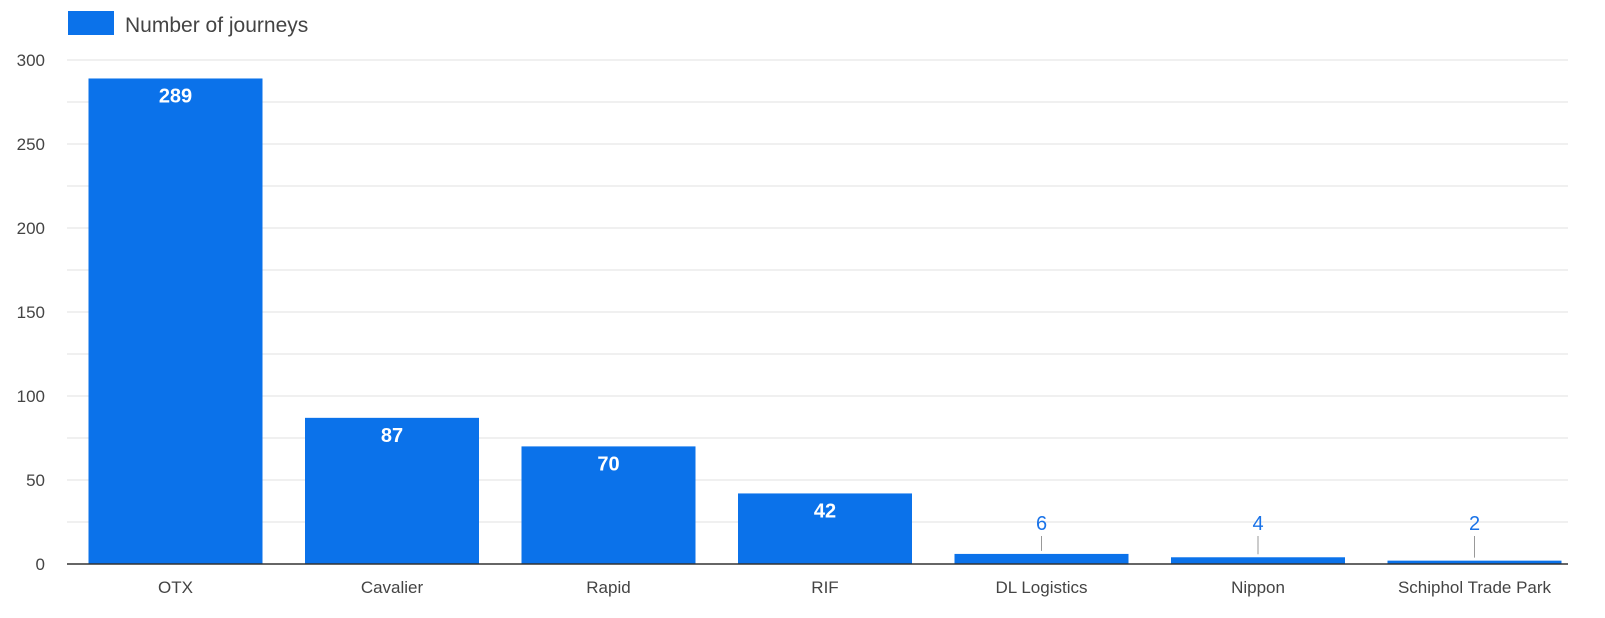  What do you see at coordinates (1258, 587) in the screenshot?
I see `x-category-label: Nippon` at bounding box center [1258, 587].